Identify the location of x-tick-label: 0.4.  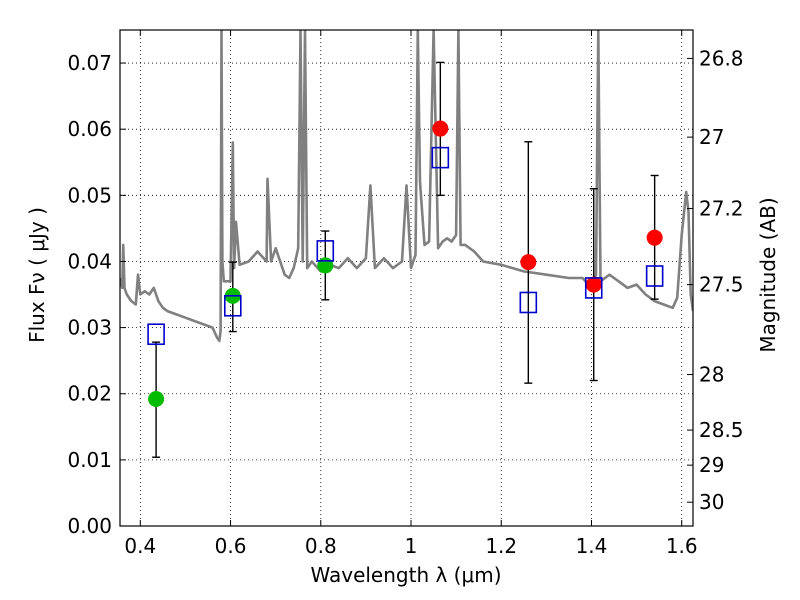
(140, 546).